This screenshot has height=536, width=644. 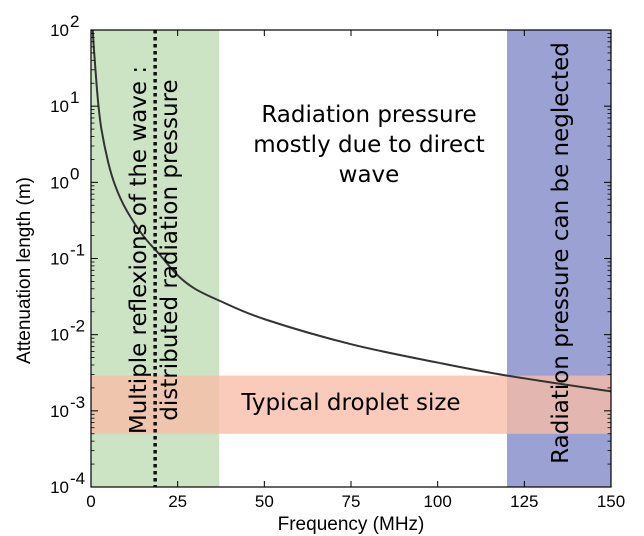 What do you see at coordinates (74, 21) in the screenshot?
I see `y-tick-exponent-6: 2` at bounding box center [74, 21].